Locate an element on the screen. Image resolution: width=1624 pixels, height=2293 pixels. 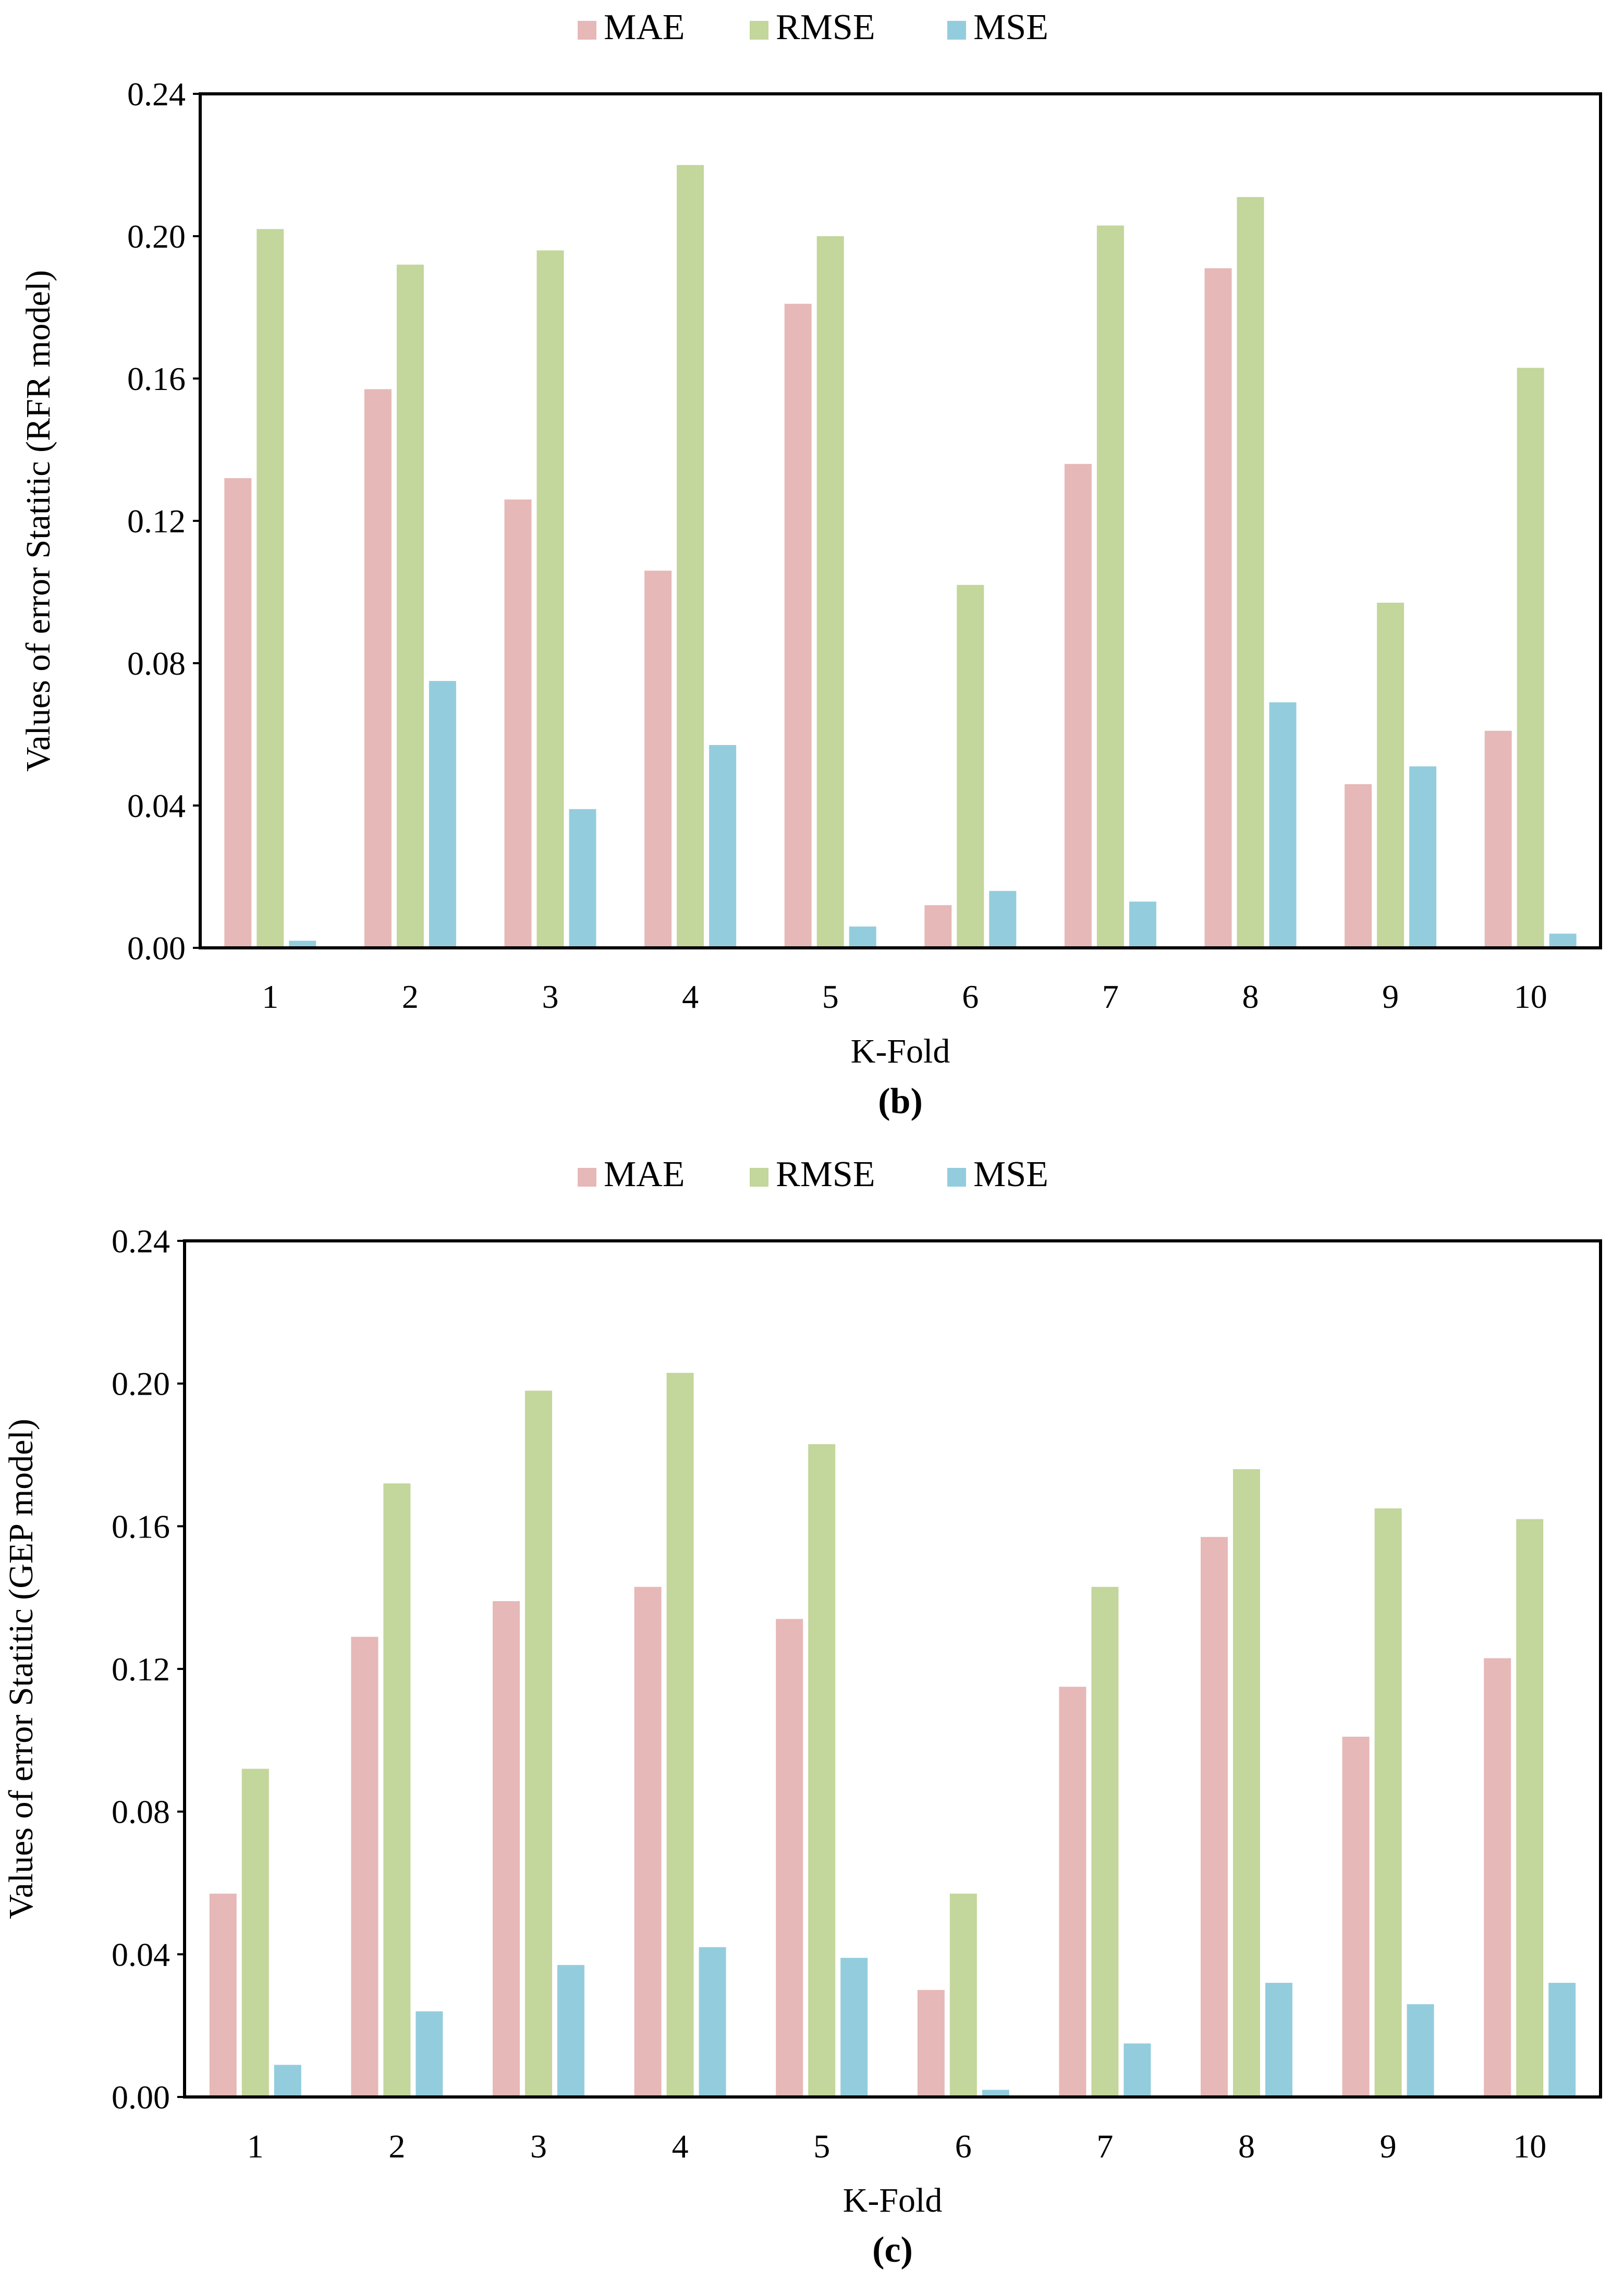
y-tick-label: 0.00 is located at coordinates (157, 948).